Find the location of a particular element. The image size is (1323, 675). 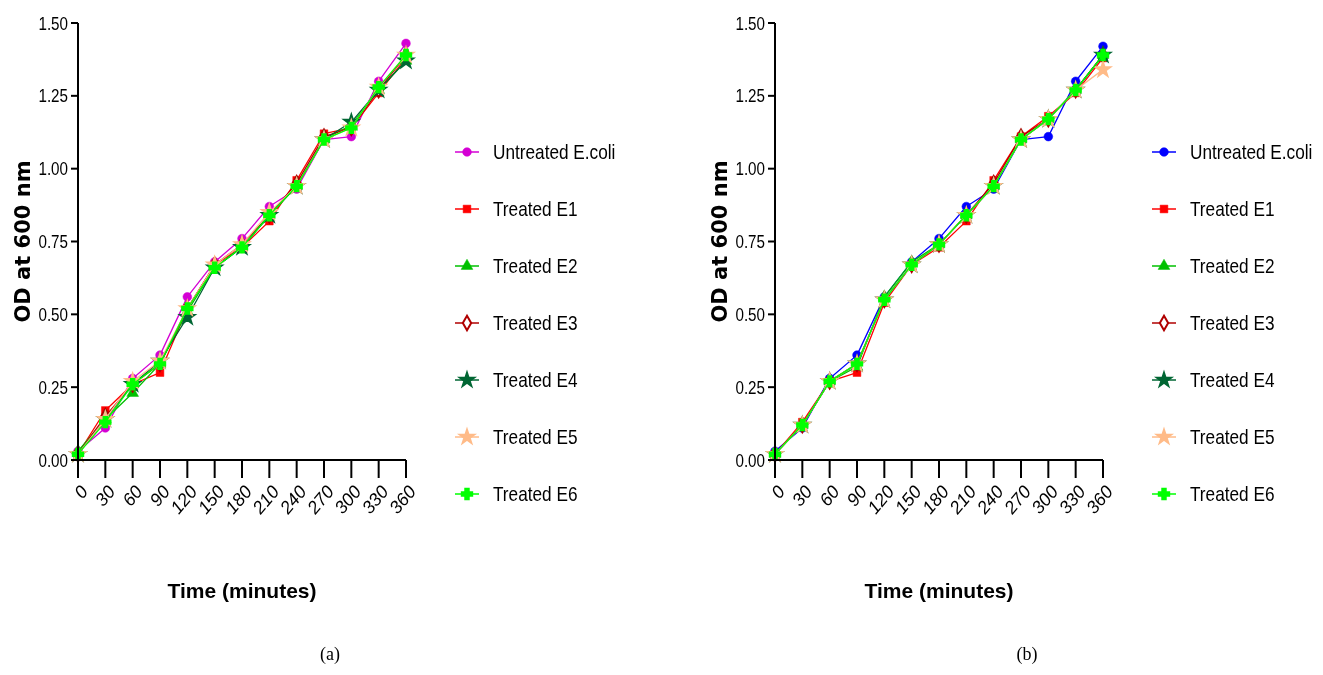

text: (a) is located at coordinates (330, 654).